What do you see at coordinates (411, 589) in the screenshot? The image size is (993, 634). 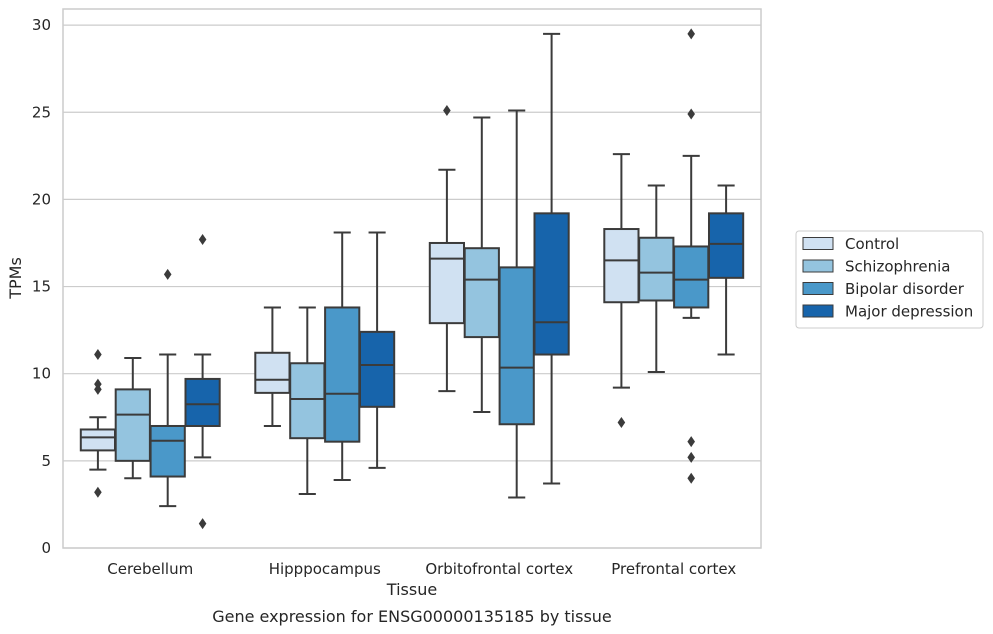 I see `x-axis-label: Tissue` at bounding box center [411, 589].